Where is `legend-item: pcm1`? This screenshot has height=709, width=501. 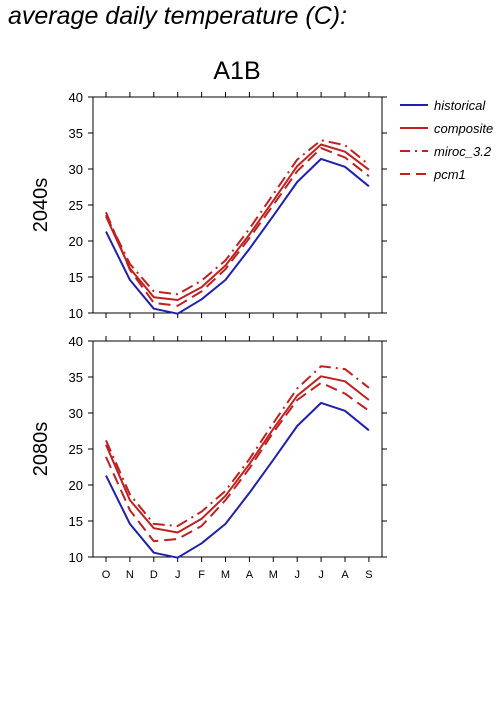 legend-item: pcm1 is located at coordinates (433, 174).